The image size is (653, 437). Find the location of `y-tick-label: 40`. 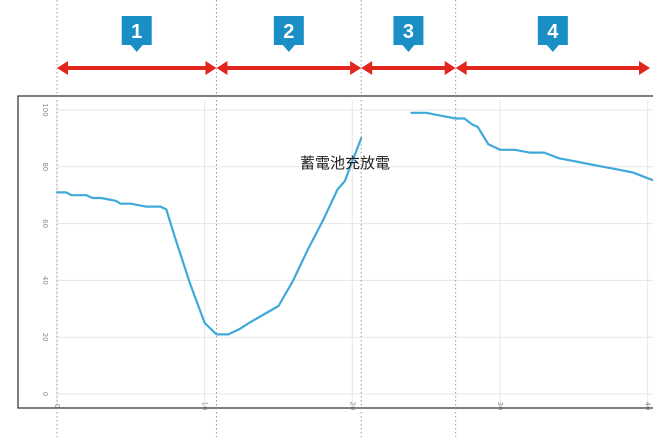

y-tick-label: 40 is located at coordinates (45, 280).